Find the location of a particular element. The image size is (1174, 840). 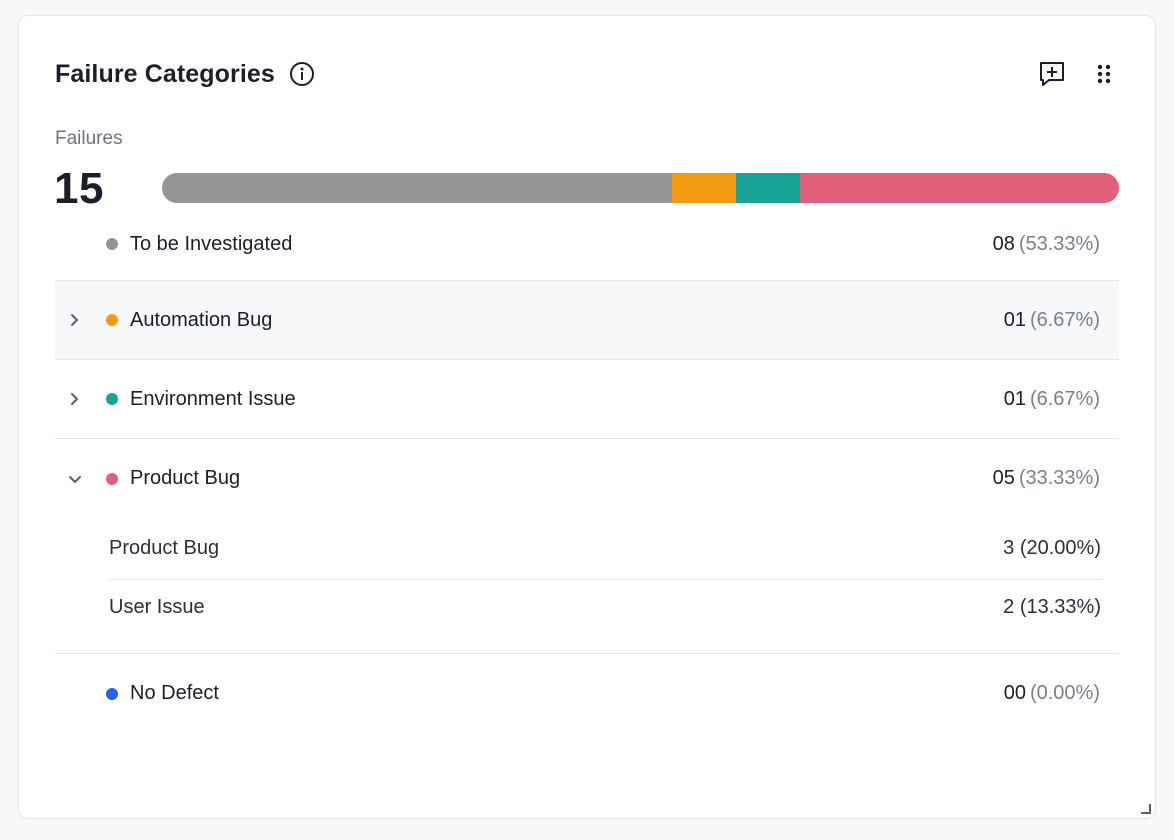

category-value: 00 (0.00%) is located at coordinates (1052, 693).